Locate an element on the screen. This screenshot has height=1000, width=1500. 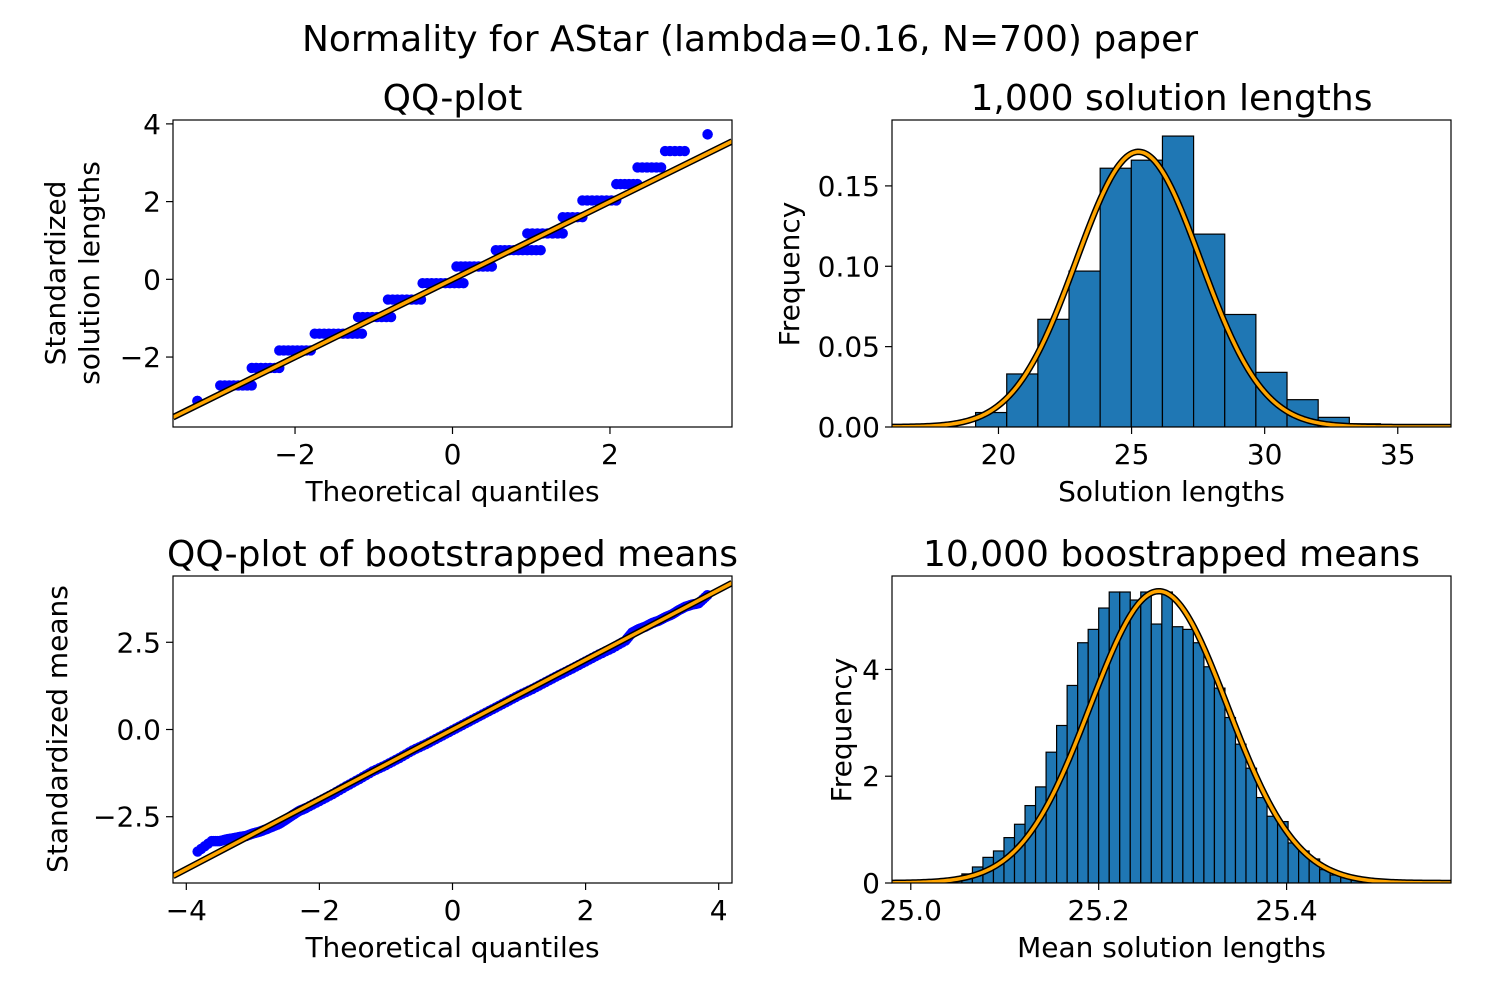
x-tick-label: −4 is located at coordinates (186, 910).